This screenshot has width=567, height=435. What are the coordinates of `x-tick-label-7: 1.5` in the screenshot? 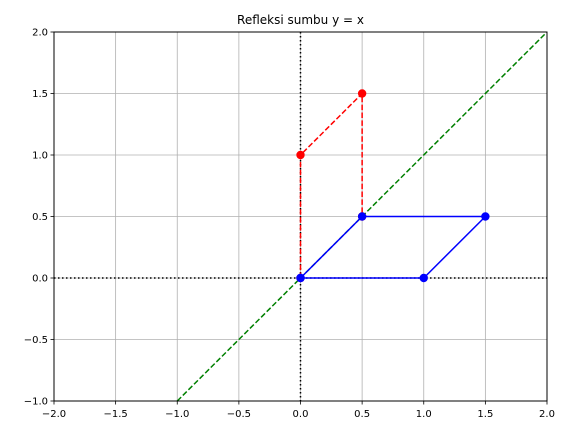 It's located at (485, 414).